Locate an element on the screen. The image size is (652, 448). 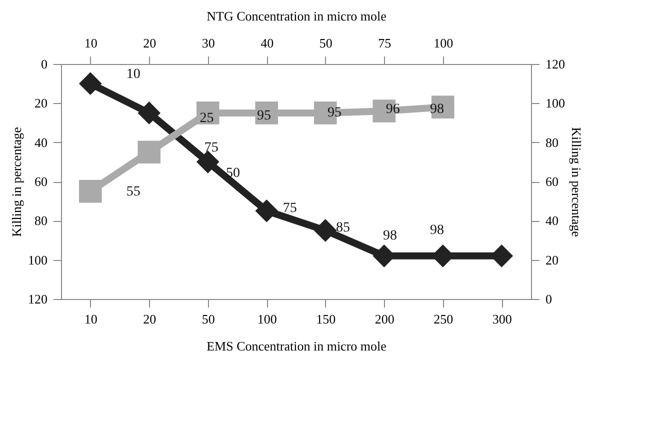
y-tick-label: 60 is located at coordinates (41, 181).